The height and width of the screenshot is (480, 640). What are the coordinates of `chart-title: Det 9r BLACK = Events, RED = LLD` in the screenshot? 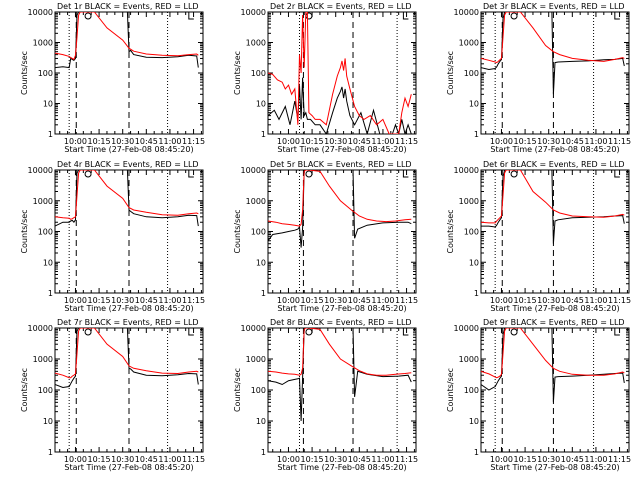 It's located at (554, 322).